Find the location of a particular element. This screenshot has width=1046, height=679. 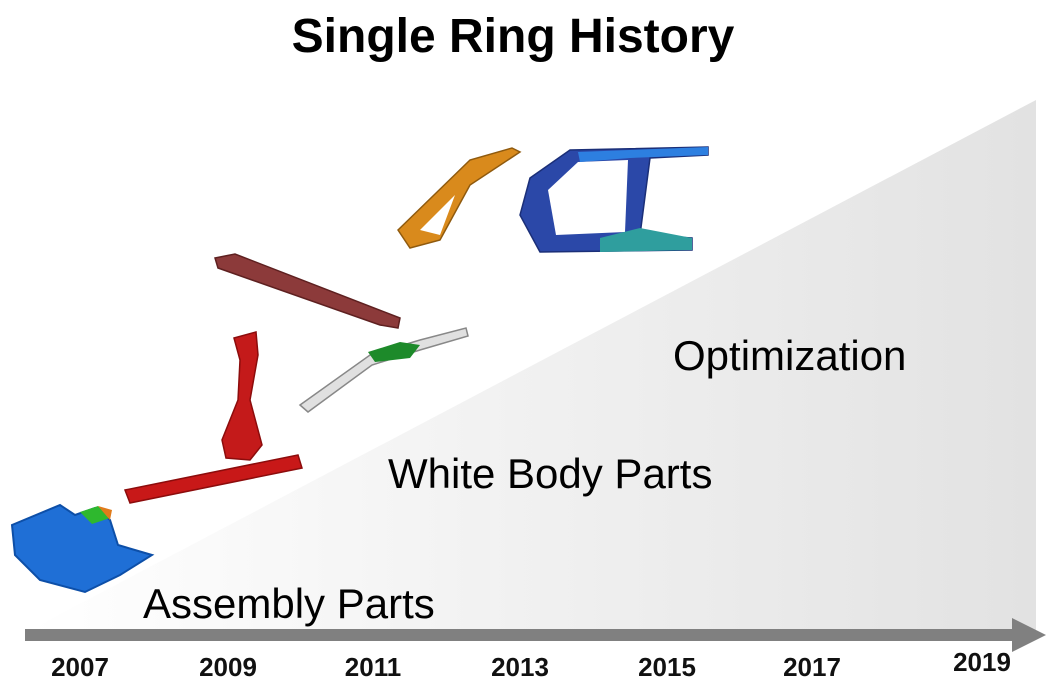

side-panel-opening is located at coordinates (588, 197).